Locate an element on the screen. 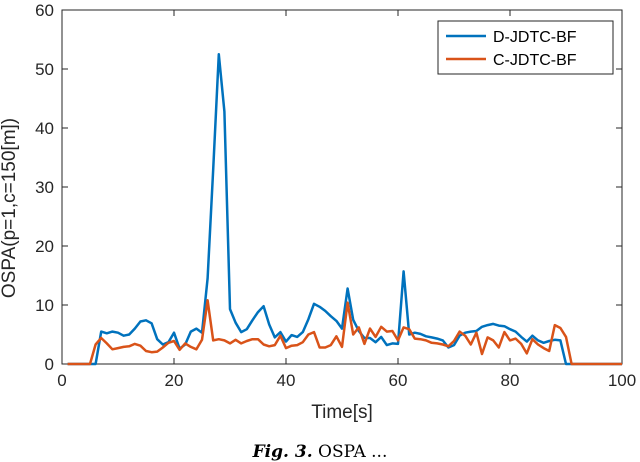 The width and height of the screenshot is (640, 462). x-tick-label: 100 is located at coordinates (622, 380).